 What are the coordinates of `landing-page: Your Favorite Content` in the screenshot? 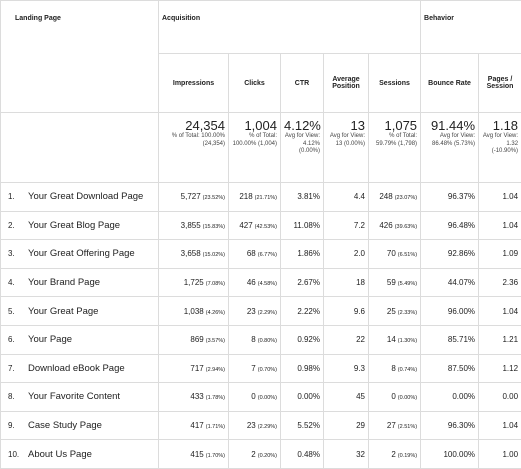 It's located at (74, 396).